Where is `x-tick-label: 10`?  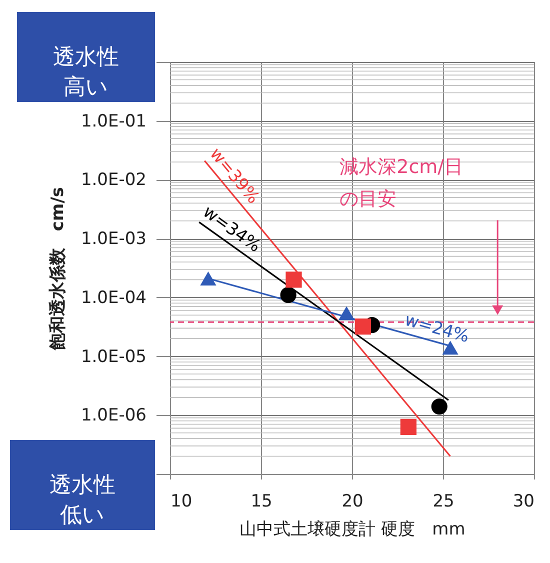
x-tick-label: 10 is located at coordinates (181, 502).